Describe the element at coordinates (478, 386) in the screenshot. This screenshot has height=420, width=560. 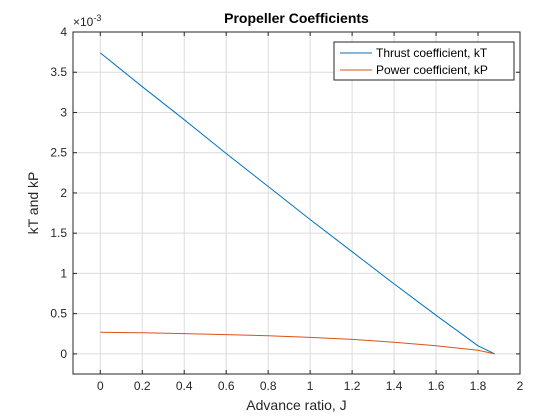
I see `x-tick-label: 1.8` at that location.